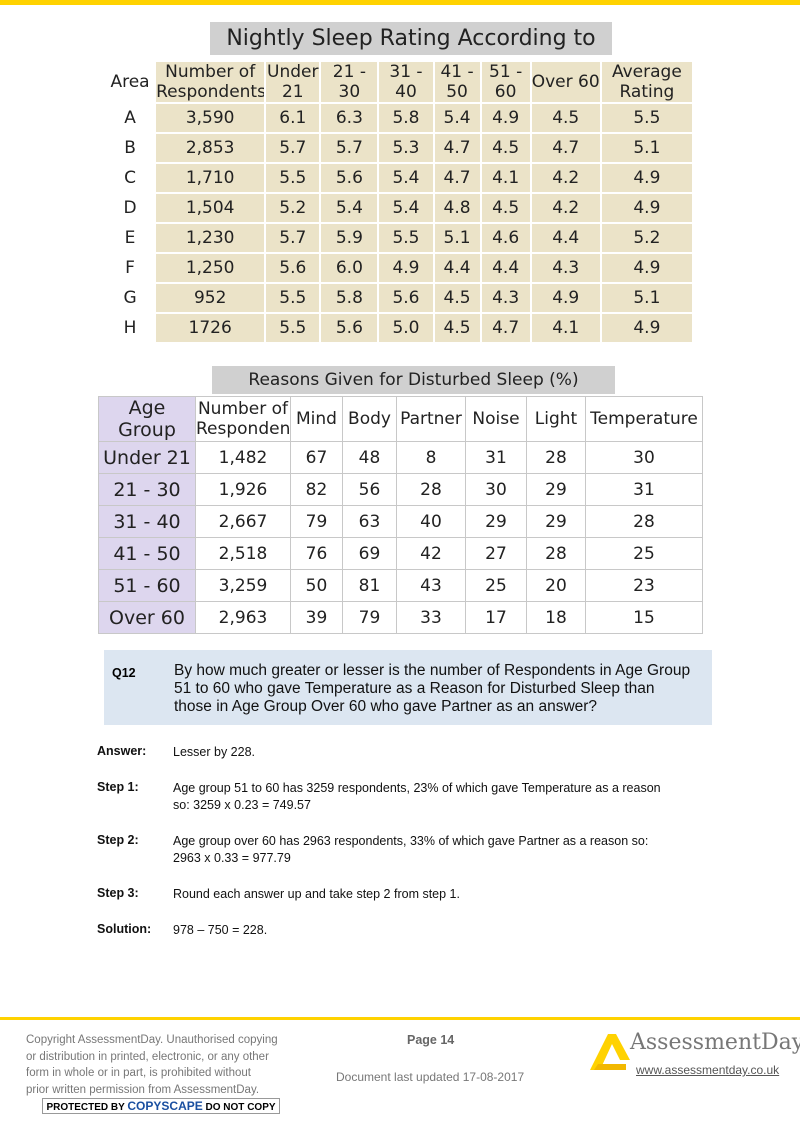  Describe the element at coordinates (369, 553) in the screenshot. I see `cell: 69` at that location.